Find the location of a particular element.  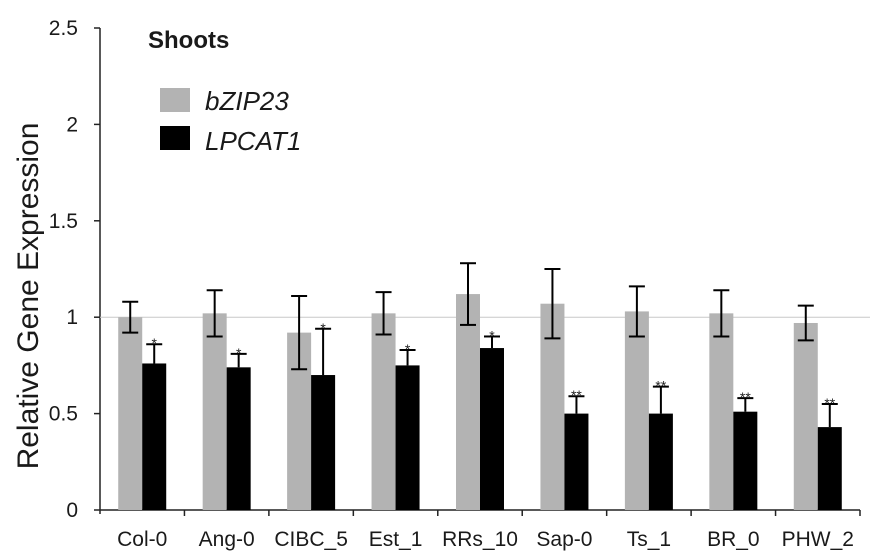

y-tick-label: 1 is located at coordinates (72, 317).